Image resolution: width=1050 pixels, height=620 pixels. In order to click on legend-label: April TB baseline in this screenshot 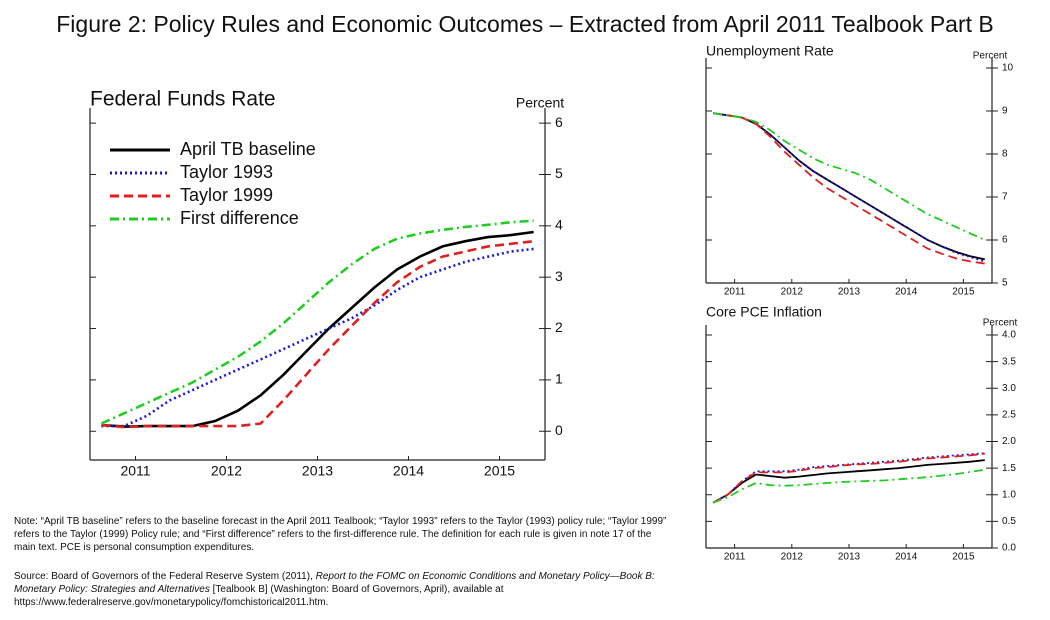, I will do `click(248, 149)`.